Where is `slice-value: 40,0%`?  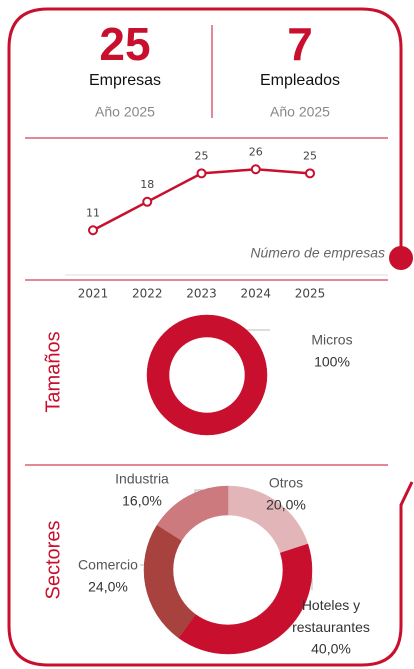 slice-value: 40,0% is located at coordinates (331, 649).